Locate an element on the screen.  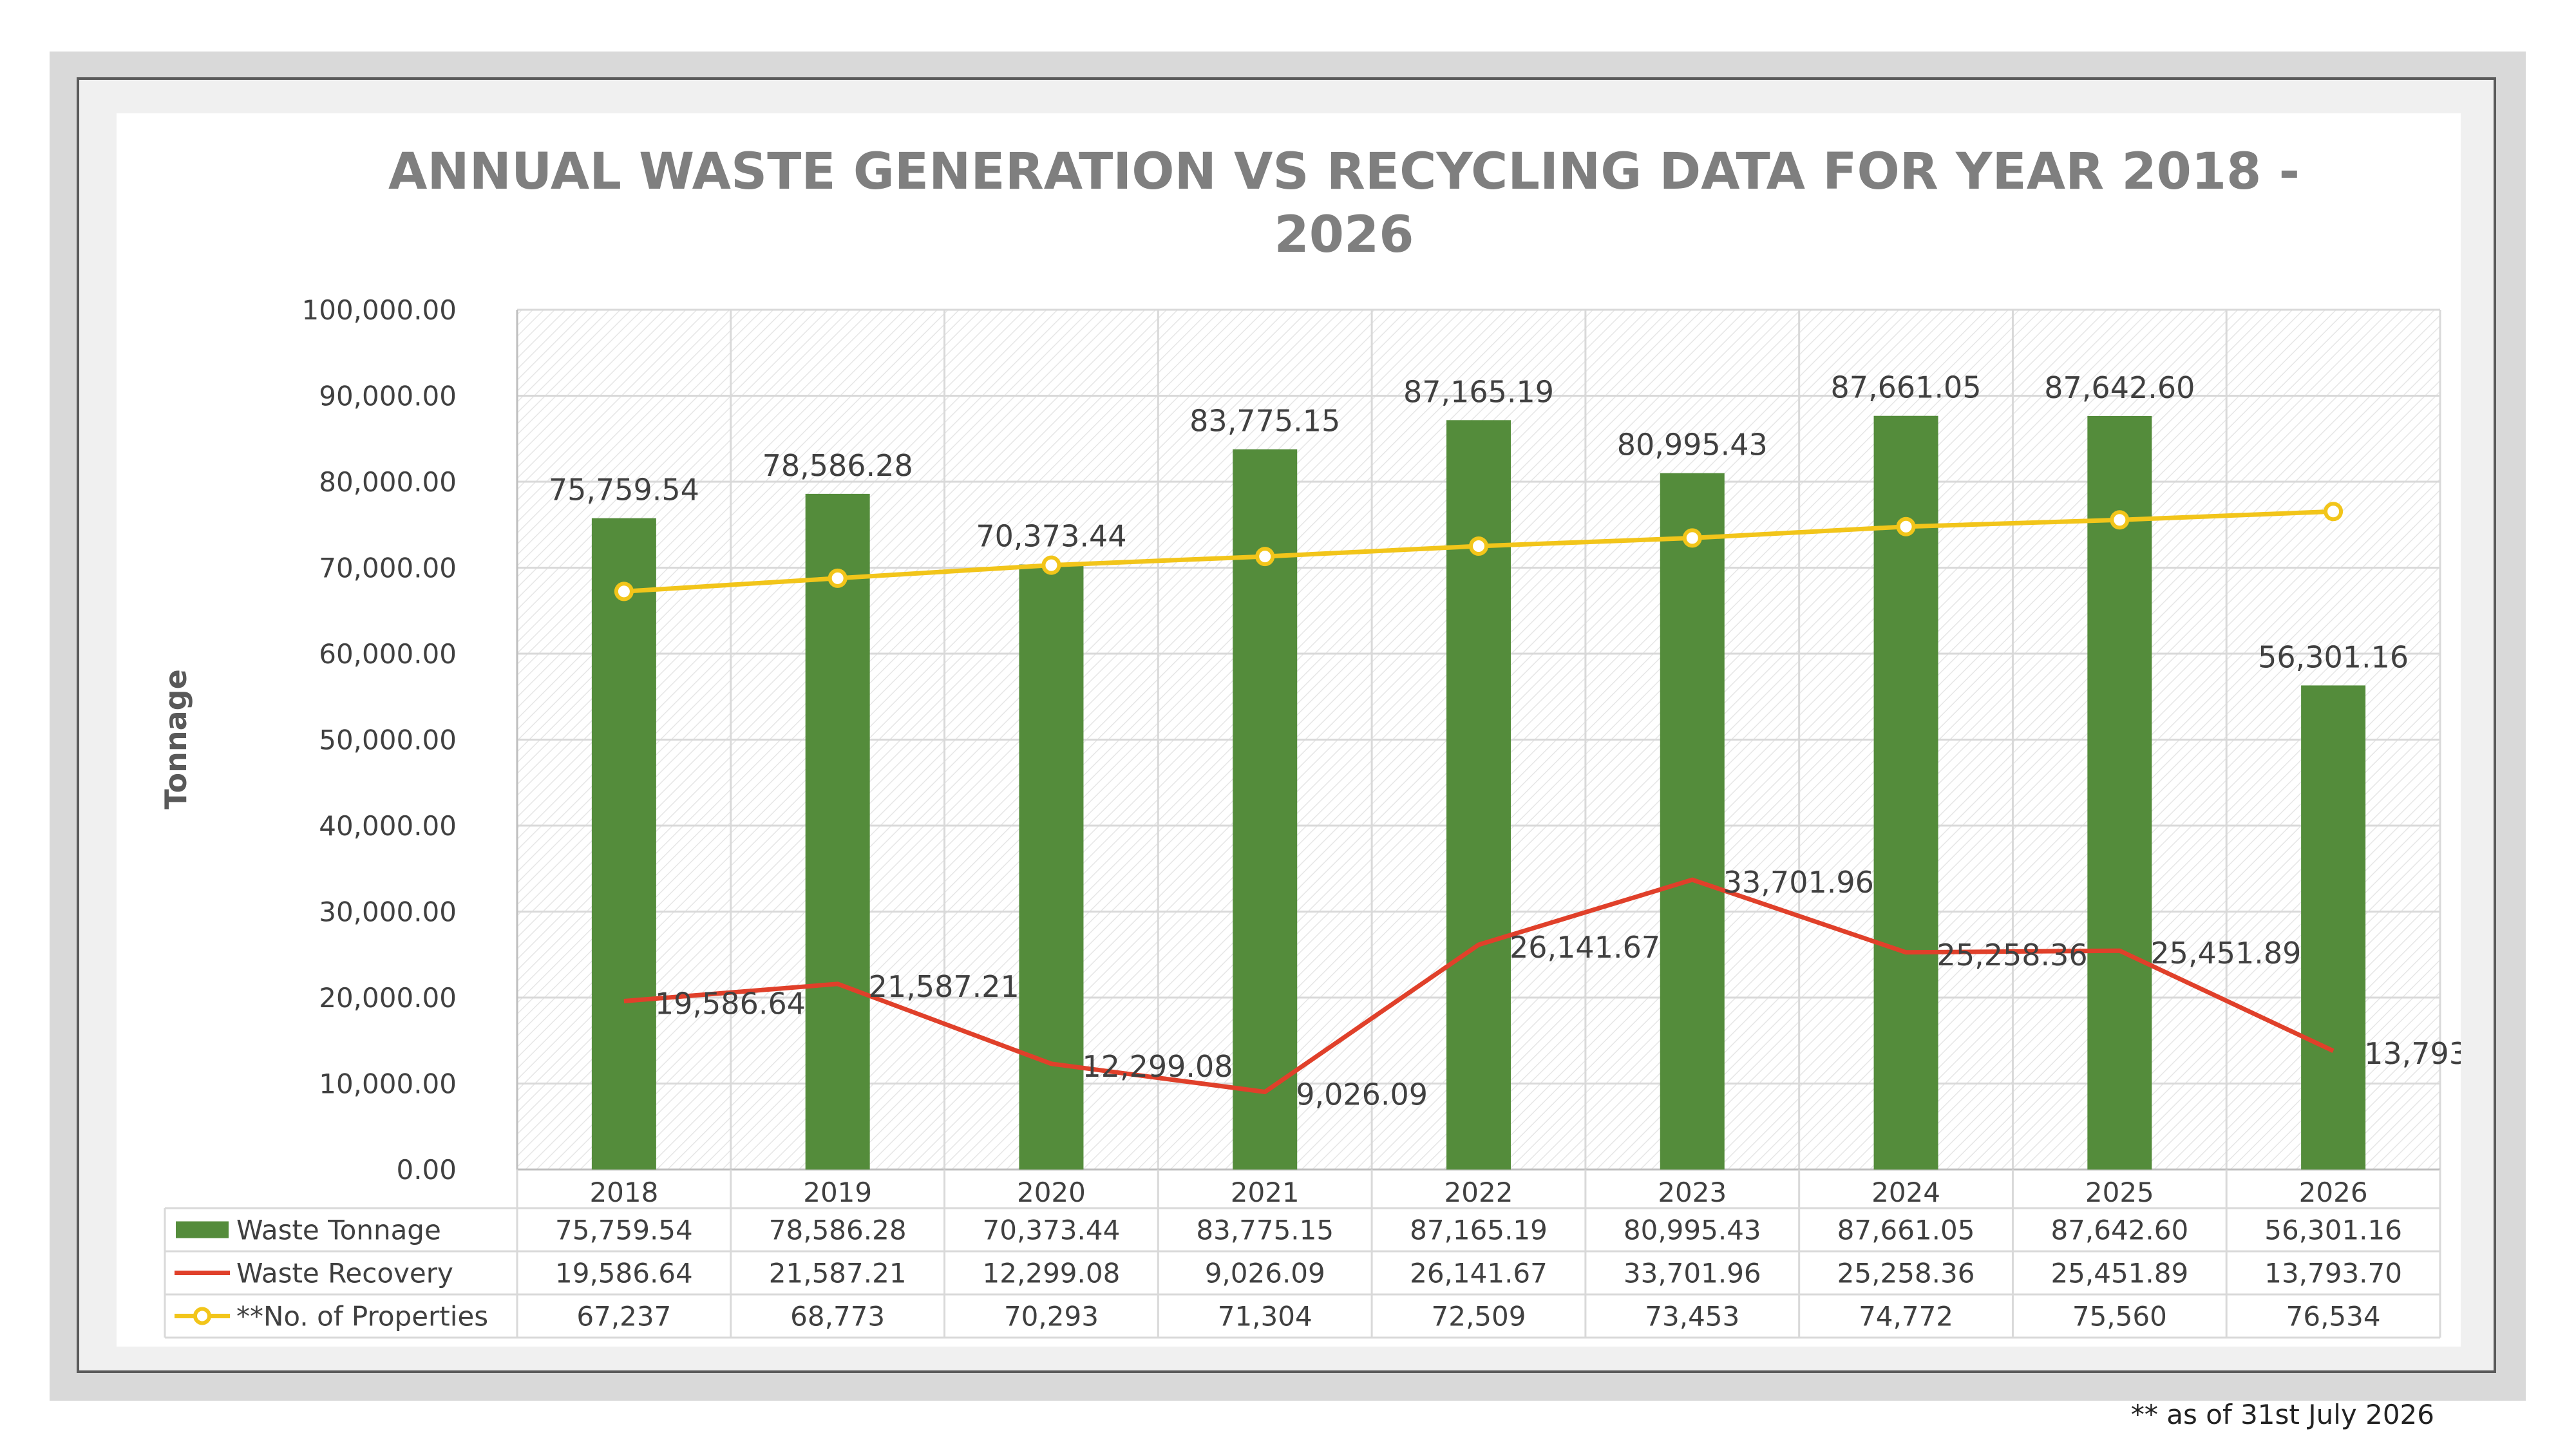
bar-waste-tonnage-2019 is located at coordinates (838, 831).